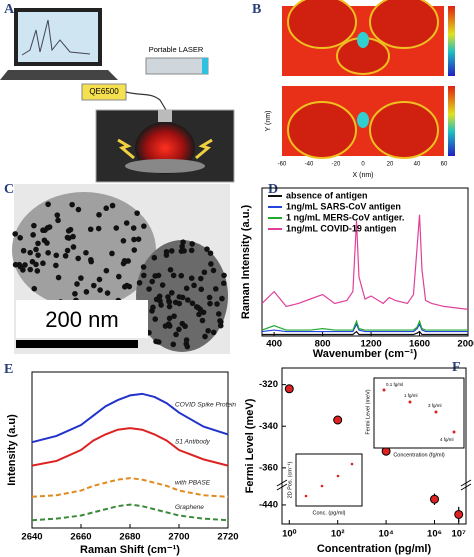  What do you see at coordinates (282, 165) in the screenshot?
I see `x-tick-label: -60` at bounding box center [282, 165].